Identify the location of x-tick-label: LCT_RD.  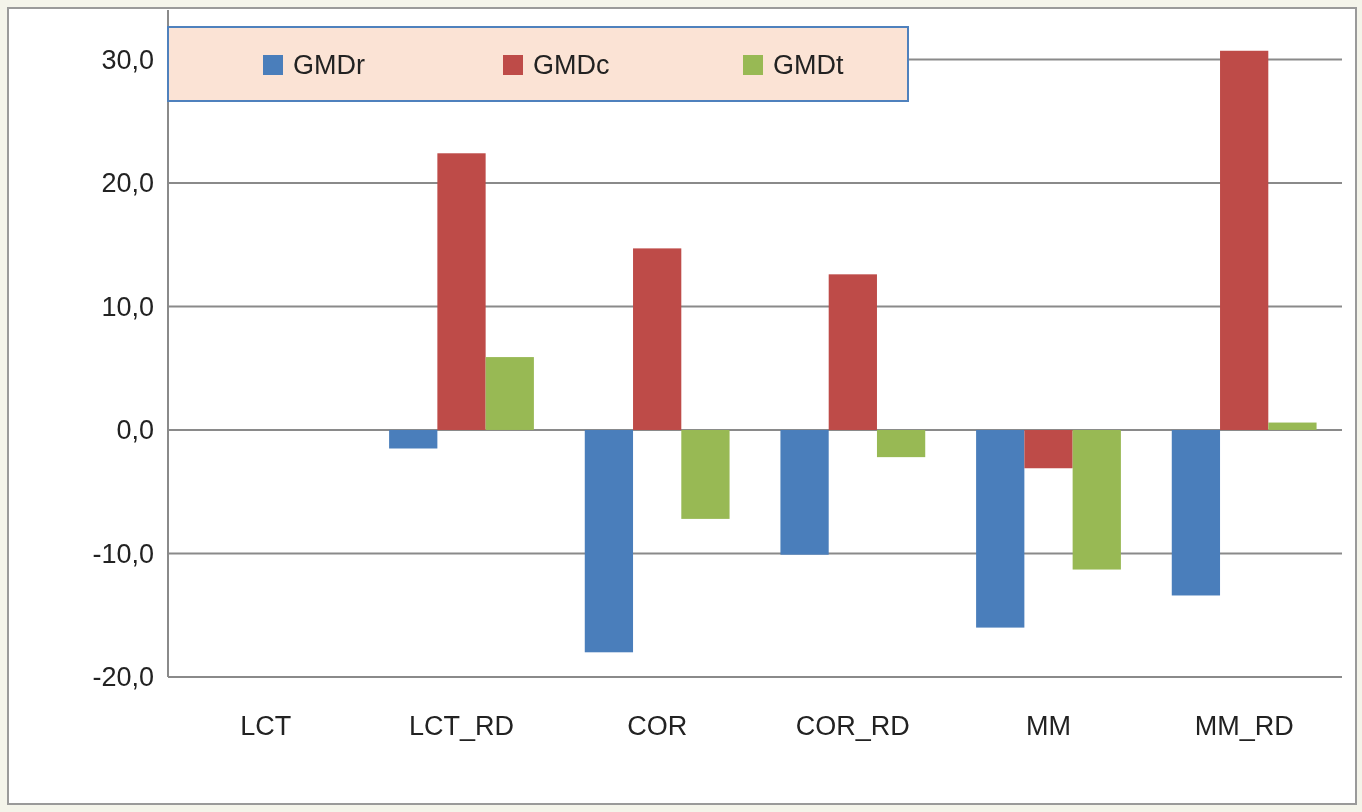
(461, 726).